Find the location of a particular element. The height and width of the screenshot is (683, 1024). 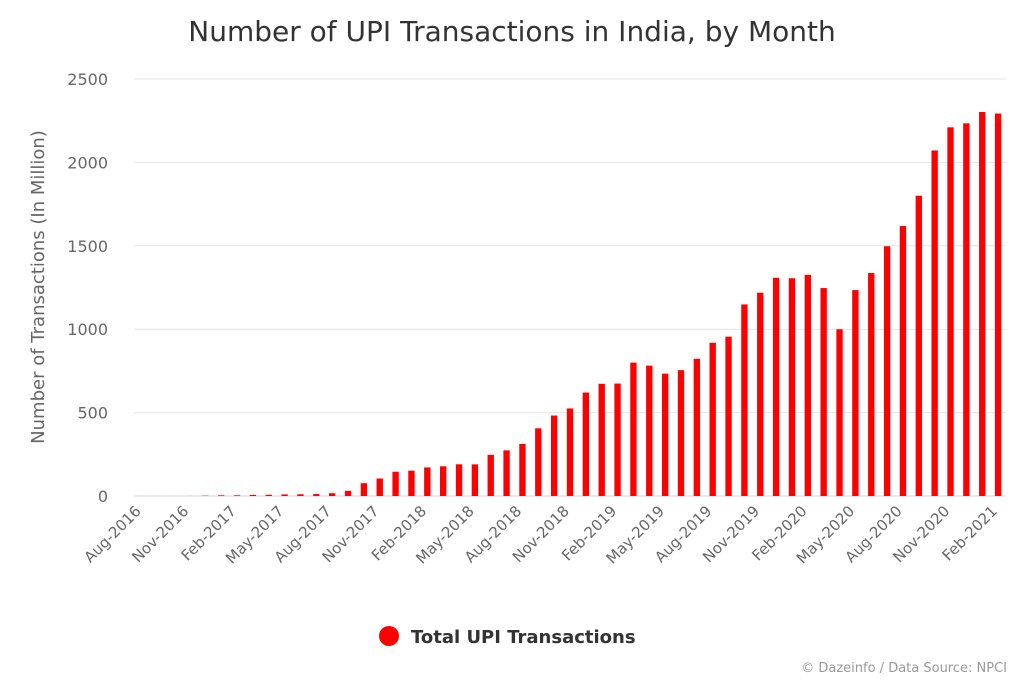

bar-nov-2020 is located at coordinates (950, 311).